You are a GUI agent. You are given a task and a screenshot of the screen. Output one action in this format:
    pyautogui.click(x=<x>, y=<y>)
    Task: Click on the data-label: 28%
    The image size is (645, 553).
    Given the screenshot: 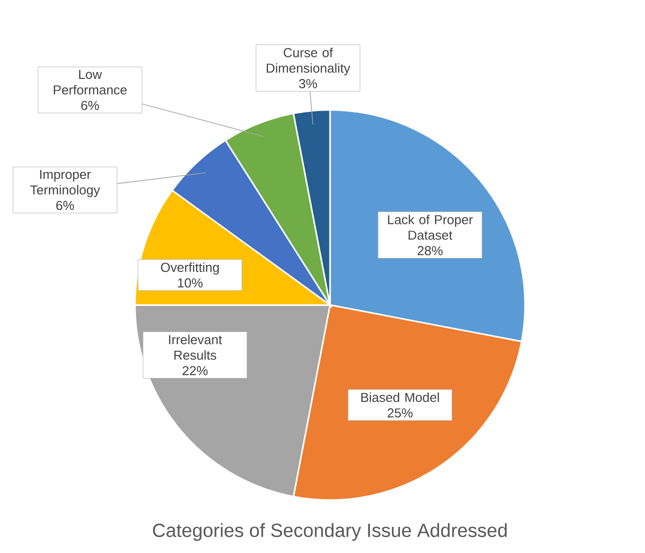 What is the action you would take?
    pyautogui.click(x=430, y=251)
    